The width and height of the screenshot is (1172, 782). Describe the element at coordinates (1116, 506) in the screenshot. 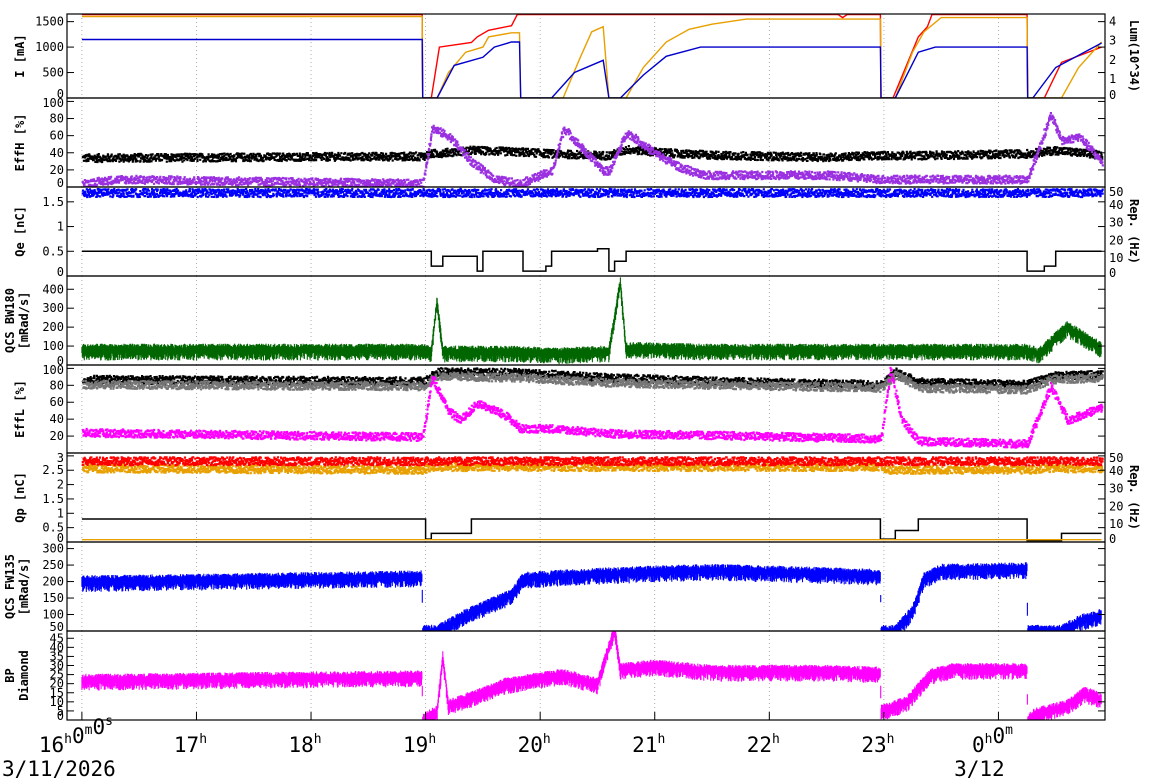

I see `y2-tick-label: 20` at that location.